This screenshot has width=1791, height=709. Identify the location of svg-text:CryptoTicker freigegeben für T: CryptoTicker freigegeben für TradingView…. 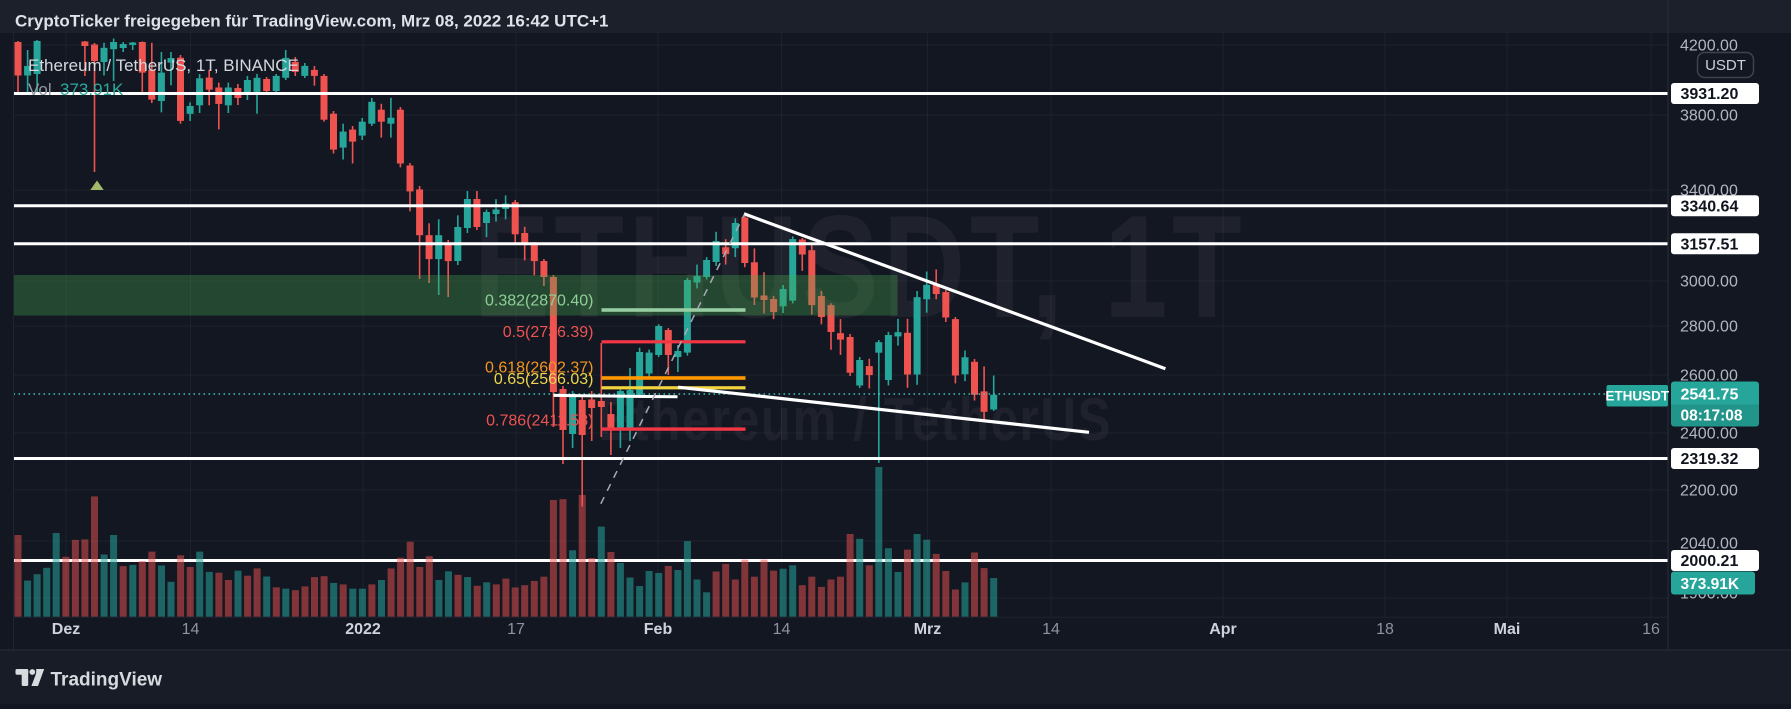
(311, 21).